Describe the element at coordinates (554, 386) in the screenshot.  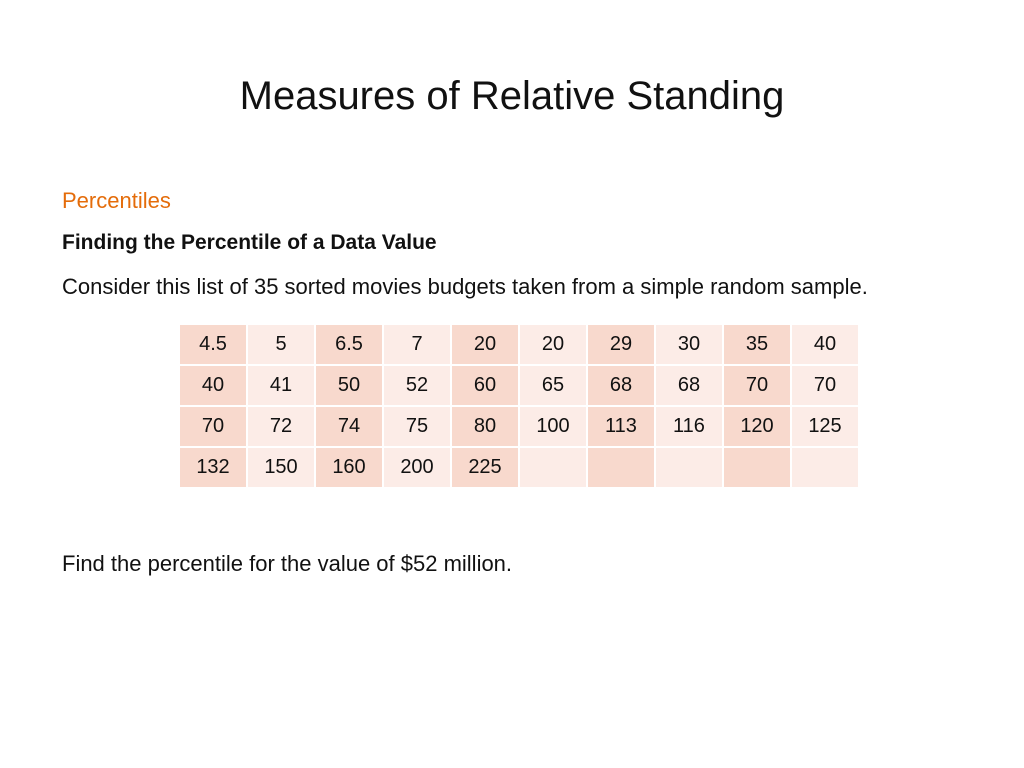
I see `table-cell: 65` at that location.